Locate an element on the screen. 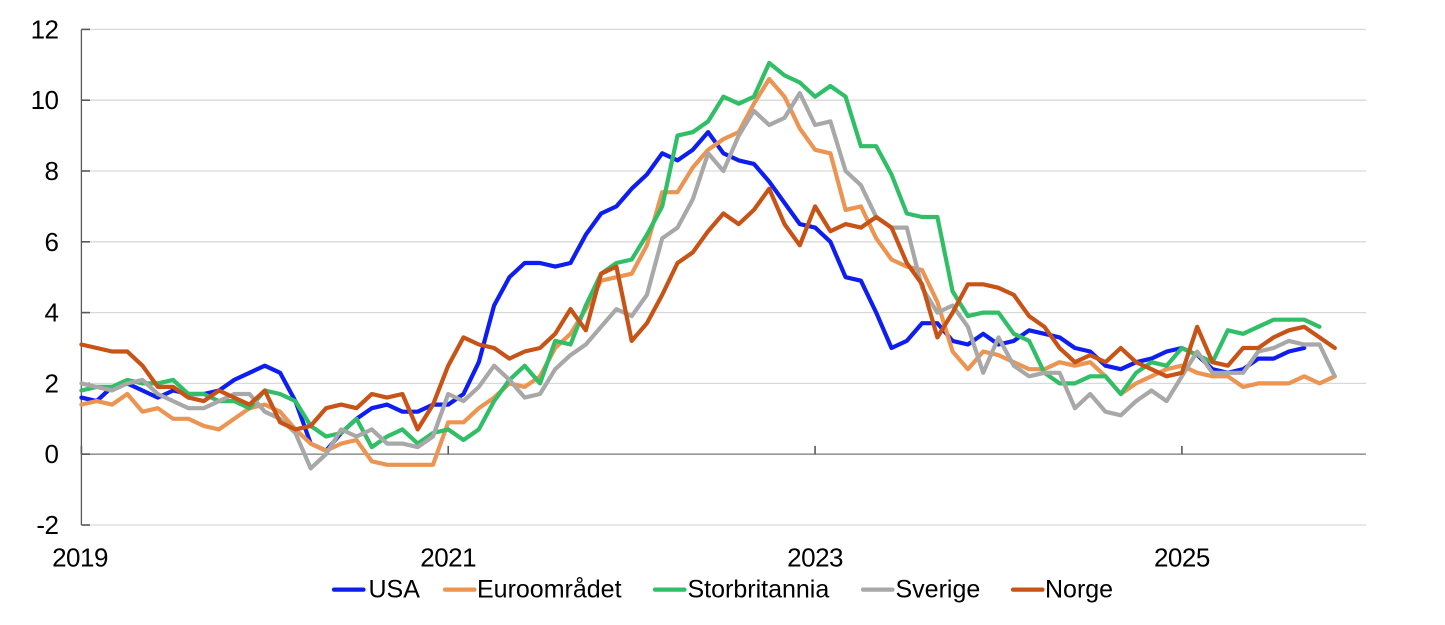 The image size is (1445, 625). svg-text: 8 is located at coordinates (52, 171).